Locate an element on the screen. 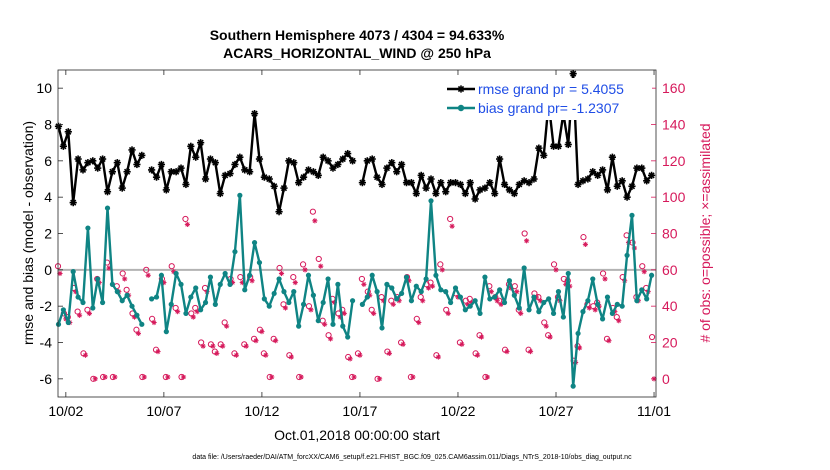 The width and height of the screenshot is (830, 470). right-tick-label: 0 is located at coordinates (666, 379).